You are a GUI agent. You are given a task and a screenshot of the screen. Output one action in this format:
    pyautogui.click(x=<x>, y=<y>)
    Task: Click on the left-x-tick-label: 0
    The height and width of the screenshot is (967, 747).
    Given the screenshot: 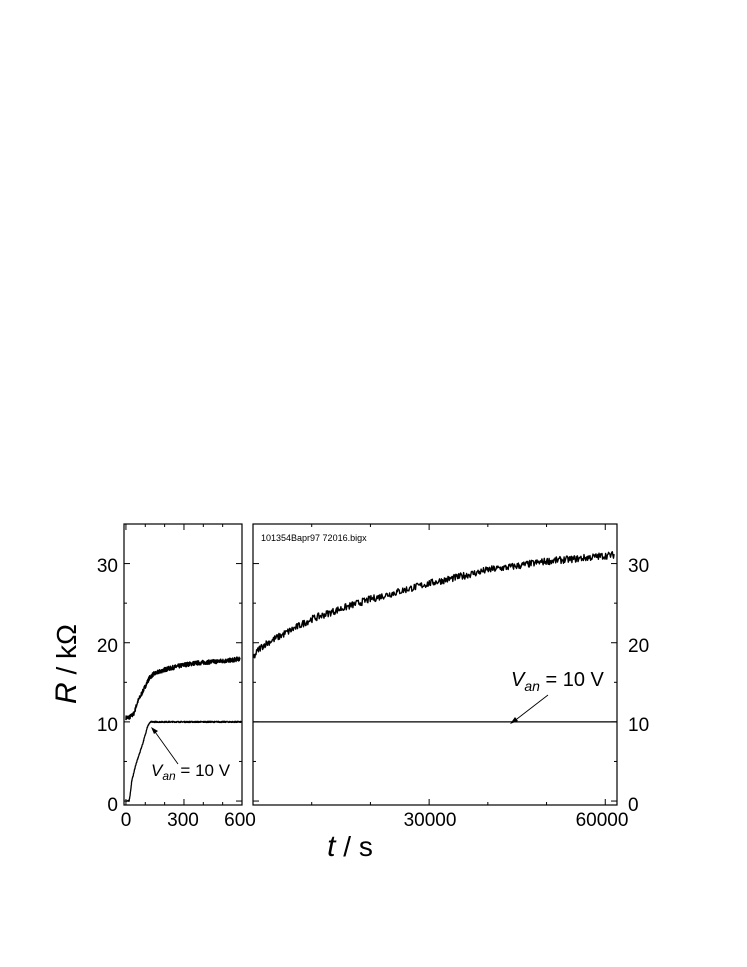 What is the action you would take?
    pyautogui.click(x=126, y=820)
    